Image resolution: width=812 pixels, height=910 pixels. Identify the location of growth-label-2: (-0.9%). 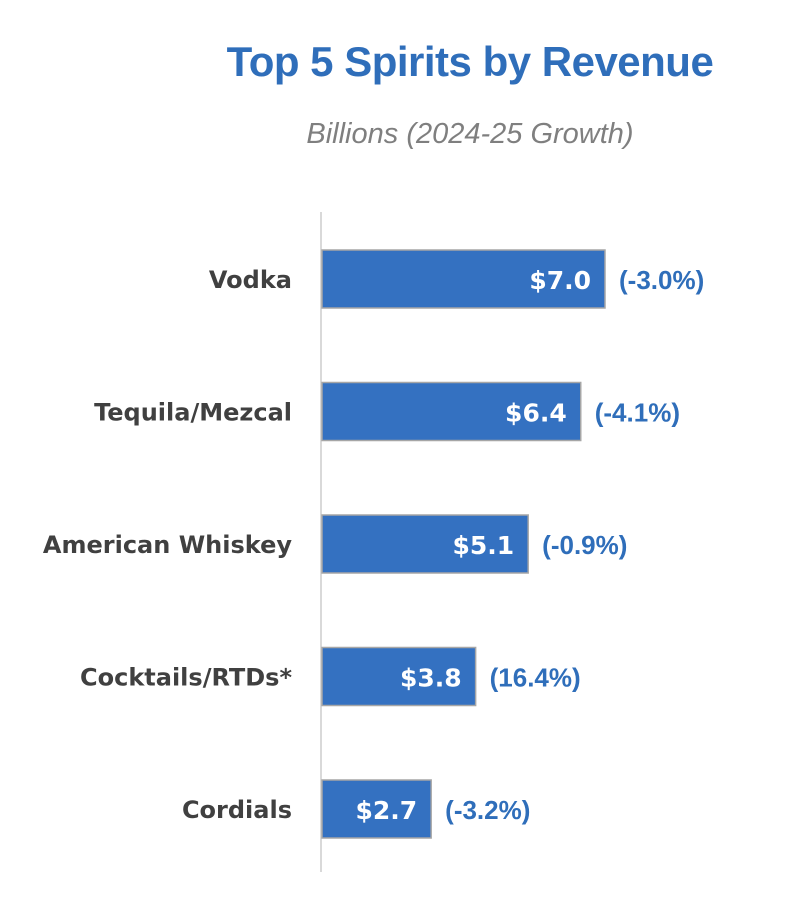
(584, 545).